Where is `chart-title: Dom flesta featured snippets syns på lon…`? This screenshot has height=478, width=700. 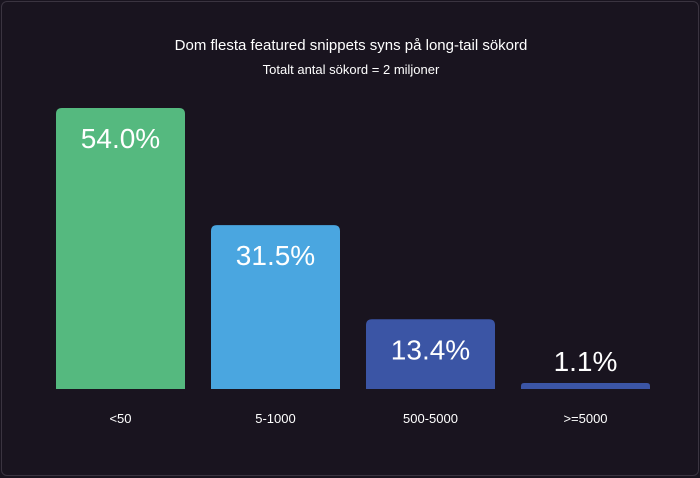 chart-title: Dom flesta featured snippets syns på lon… is located at coordinates (351, 45).